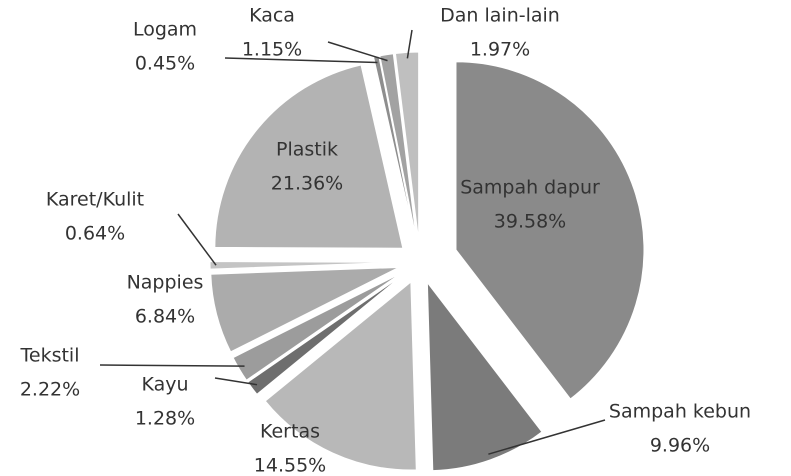 This screenshot has width=791, height=476. What do you see at coordinates (290, 465) in the screenshot?
I see `slice-value: 14.55%` at bounding box center [290, 465].